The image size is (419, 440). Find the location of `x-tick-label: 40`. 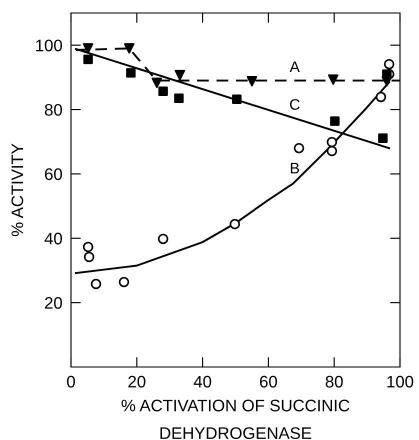

x-tick-label: 40 is located at coordinates (203, 382).